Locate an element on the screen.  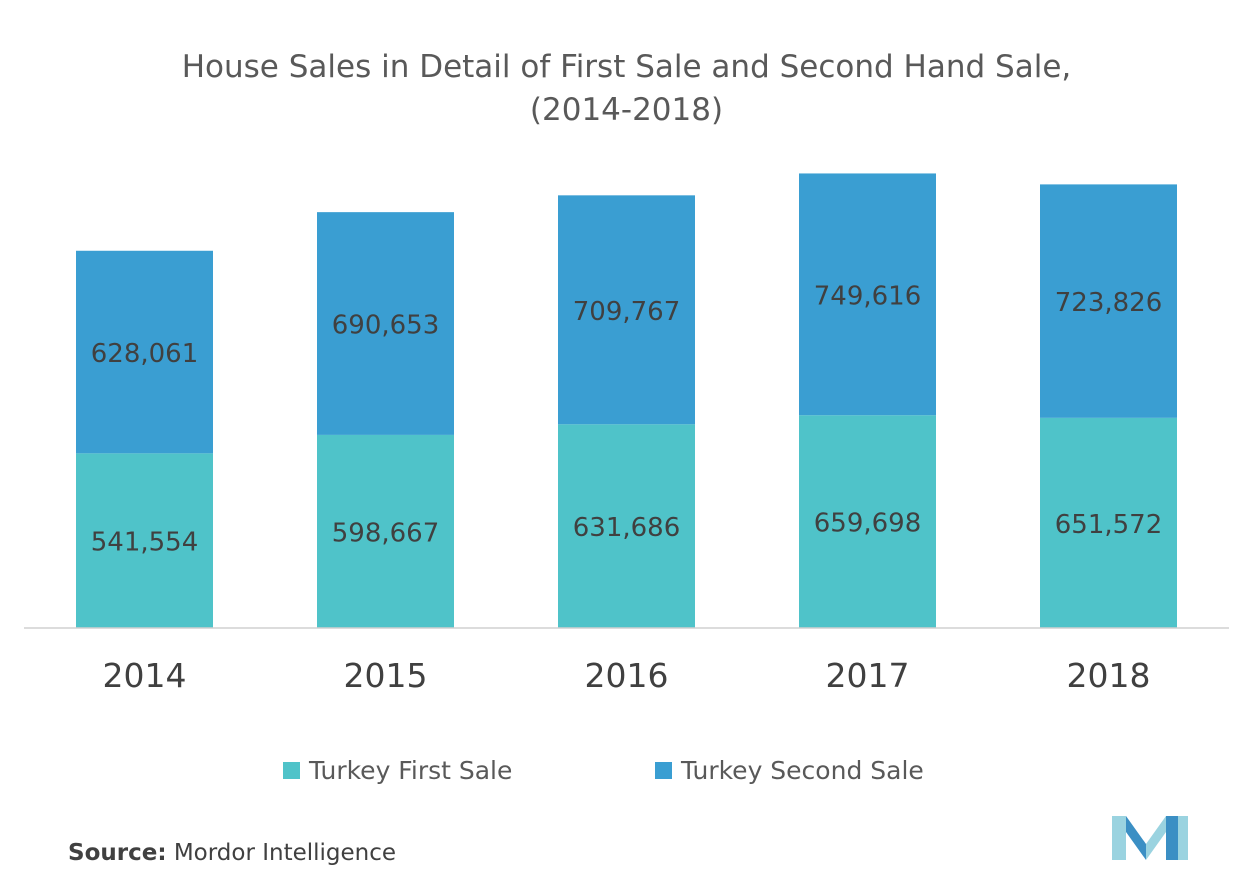
legend-item-first-sale: Turkey First Sale is located at coordinates (397, 770).